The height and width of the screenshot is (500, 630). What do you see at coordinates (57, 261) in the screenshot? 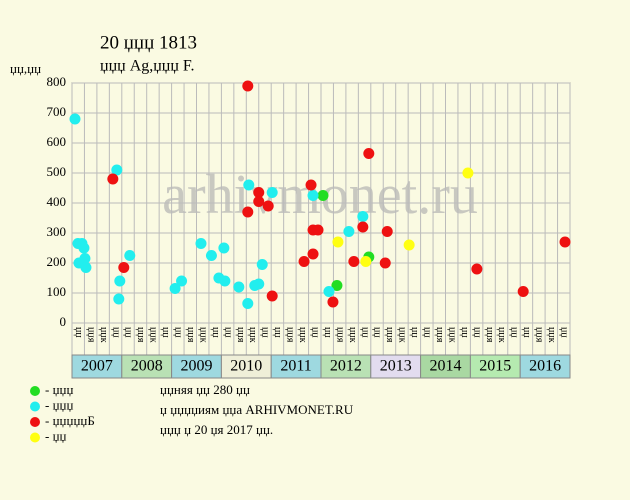
I see `y-tick-label: 200` at bounding box center [57, 261].